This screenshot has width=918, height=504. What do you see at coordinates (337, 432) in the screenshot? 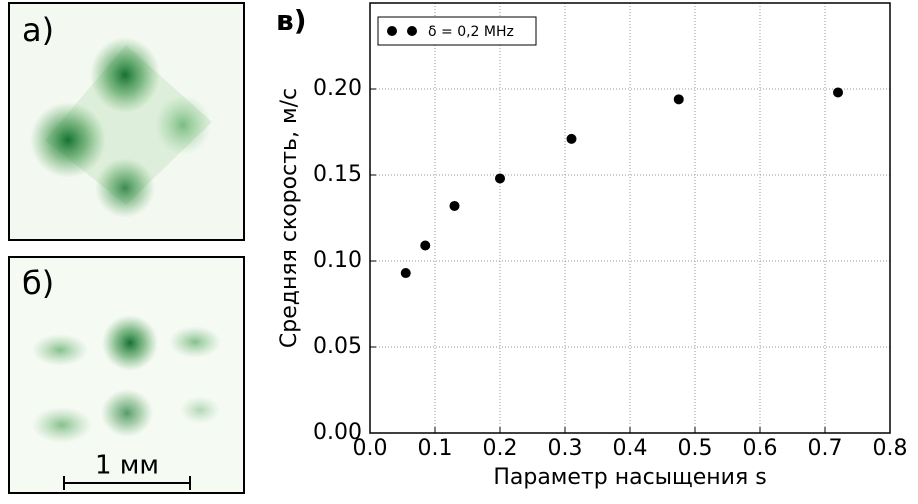
I see `y-tick-label: 0.00` at bounding box center [337, 432].